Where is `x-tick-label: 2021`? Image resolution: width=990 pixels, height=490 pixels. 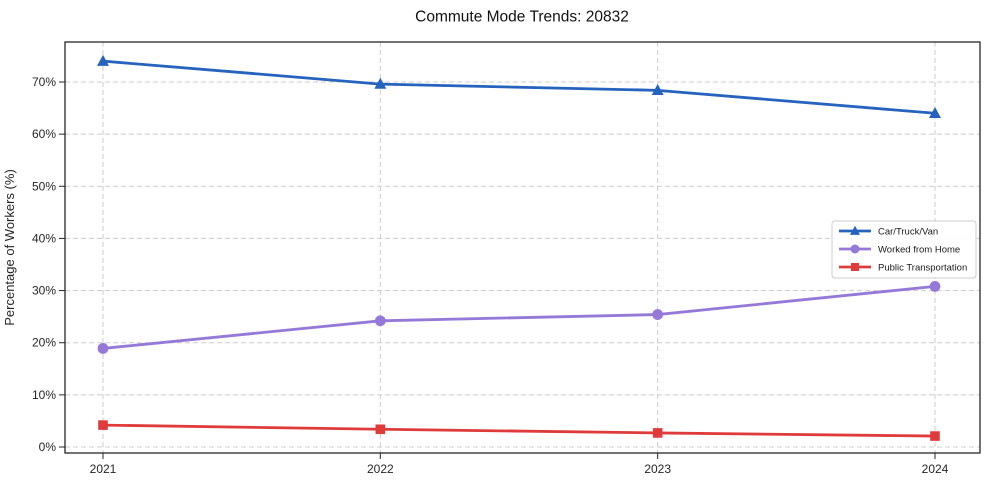 x-tick-label: 2021 is located at coordinates (103, 469).